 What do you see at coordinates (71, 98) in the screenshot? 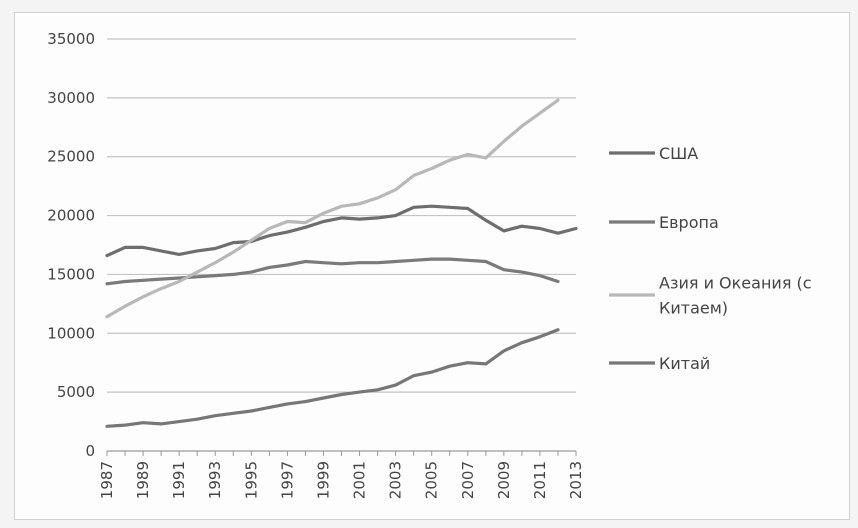
I see `y-tick-label: 30000` at bounding box center [71, 98].